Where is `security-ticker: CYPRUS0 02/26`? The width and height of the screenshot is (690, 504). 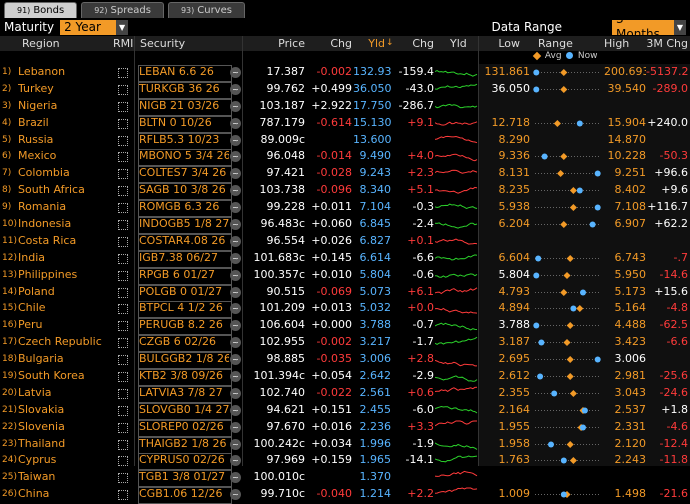
security-ticker: CYPRUS0 02/26 is located at coordinates (182, 460).